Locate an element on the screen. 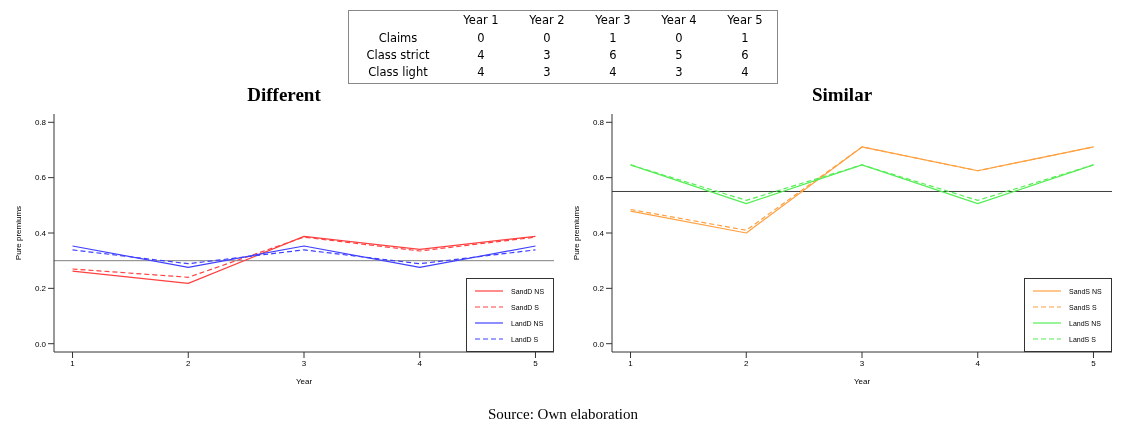 Image resolution: width=1126 pixels, height=423 pixels. y-tick-label: Class strict is located at coordinates (398, 55).